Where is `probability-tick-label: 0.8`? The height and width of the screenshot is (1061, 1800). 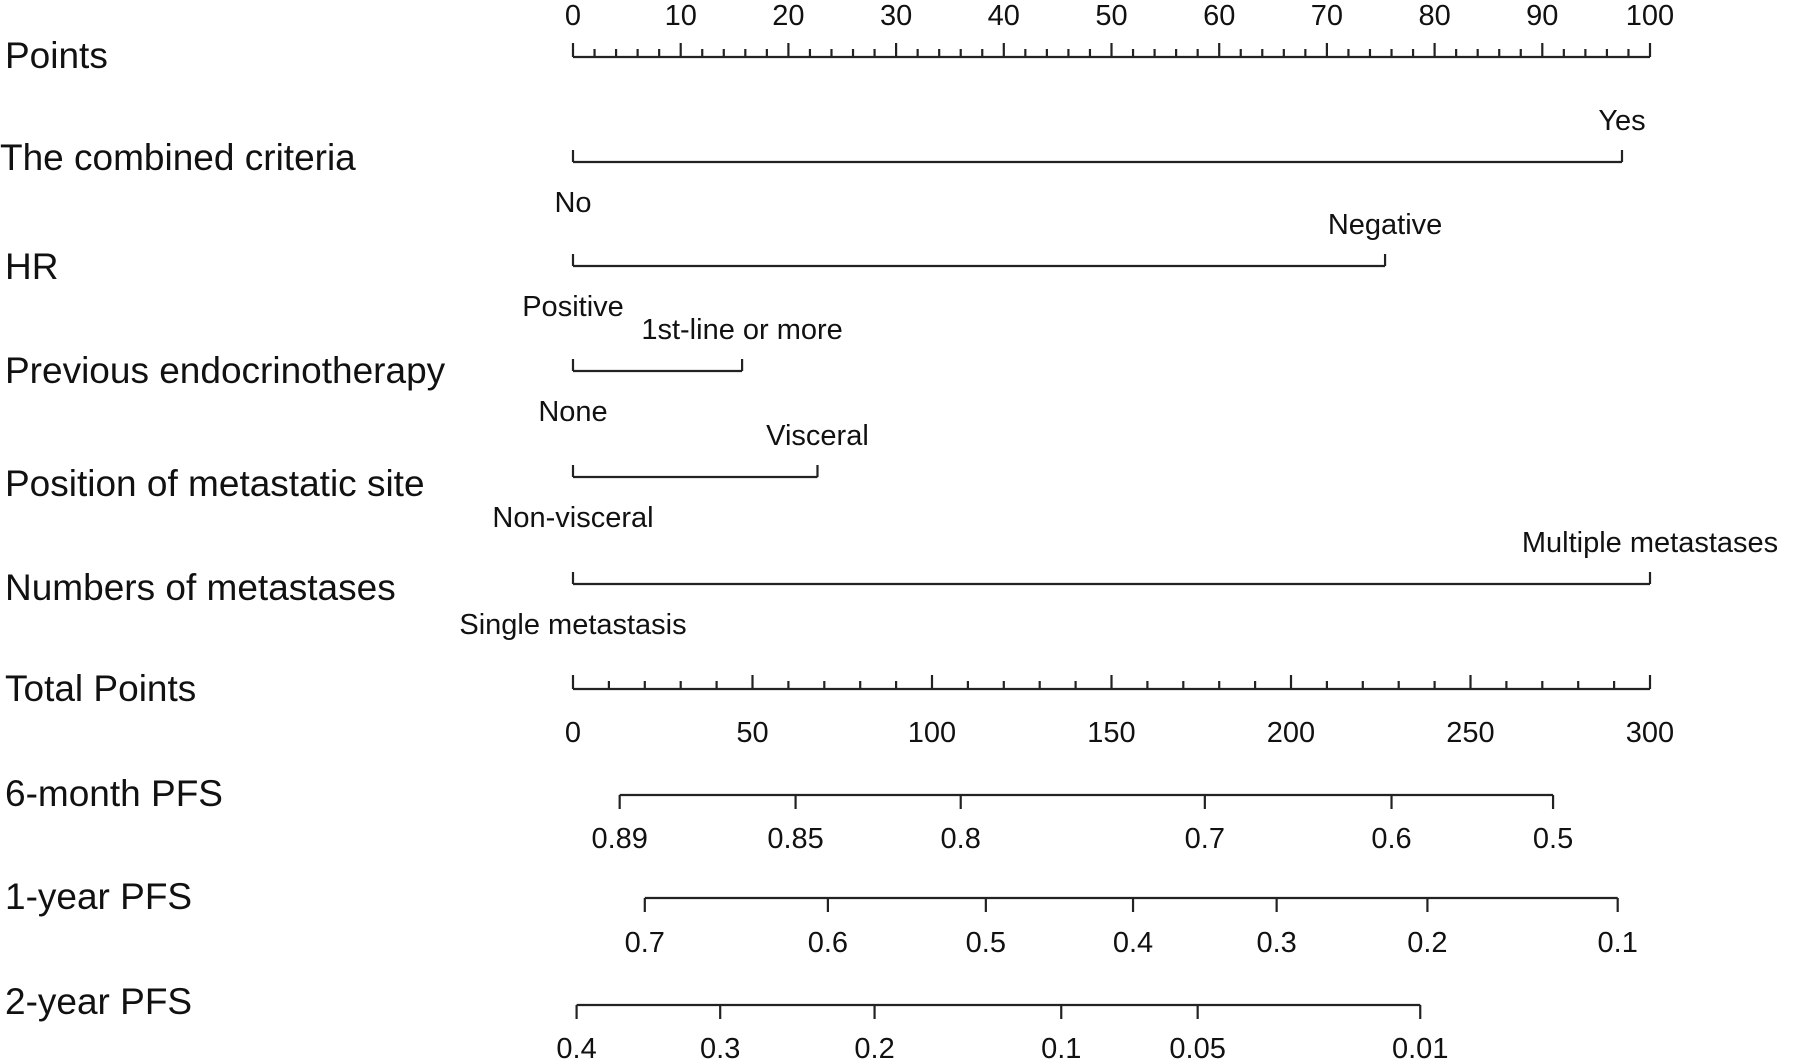 probability-tick-label: 0.8 is located at coordinates (961, 839).